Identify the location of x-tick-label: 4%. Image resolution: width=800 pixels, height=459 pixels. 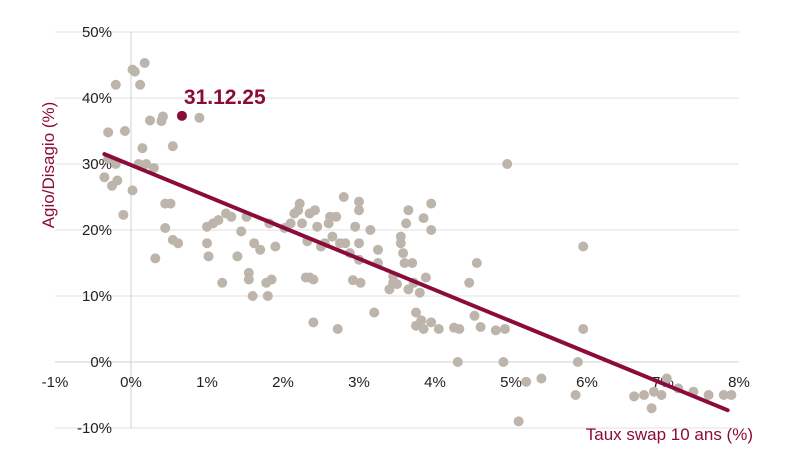
(435, 382).